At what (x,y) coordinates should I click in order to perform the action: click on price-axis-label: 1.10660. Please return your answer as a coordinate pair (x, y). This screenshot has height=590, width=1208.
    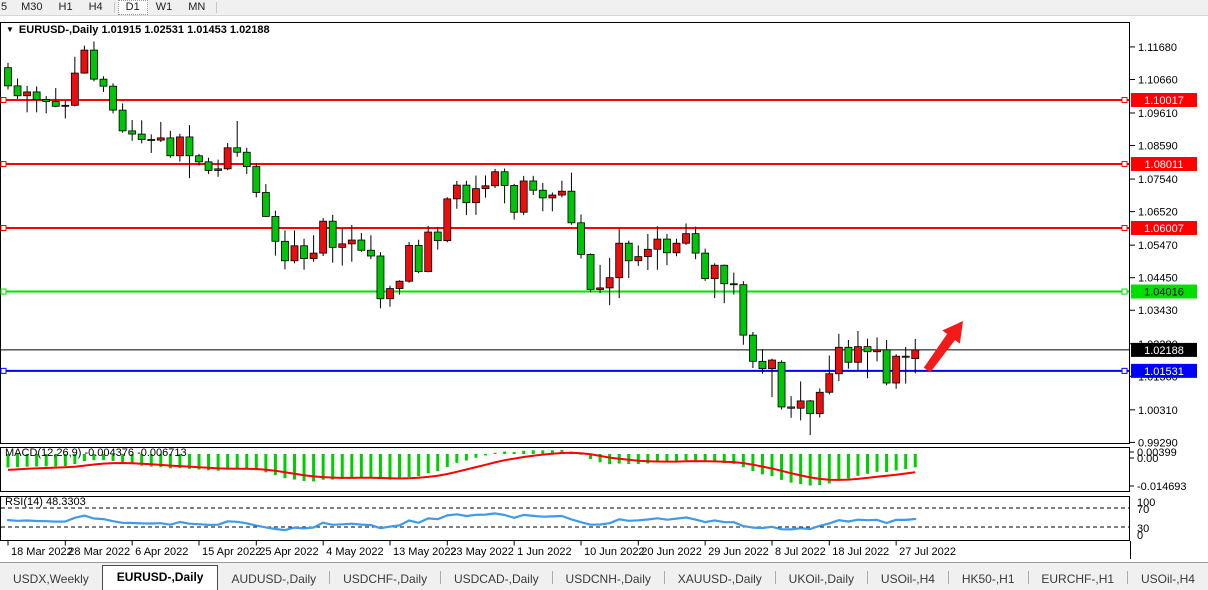
    Looking at the image, I should click on (1158, 80).